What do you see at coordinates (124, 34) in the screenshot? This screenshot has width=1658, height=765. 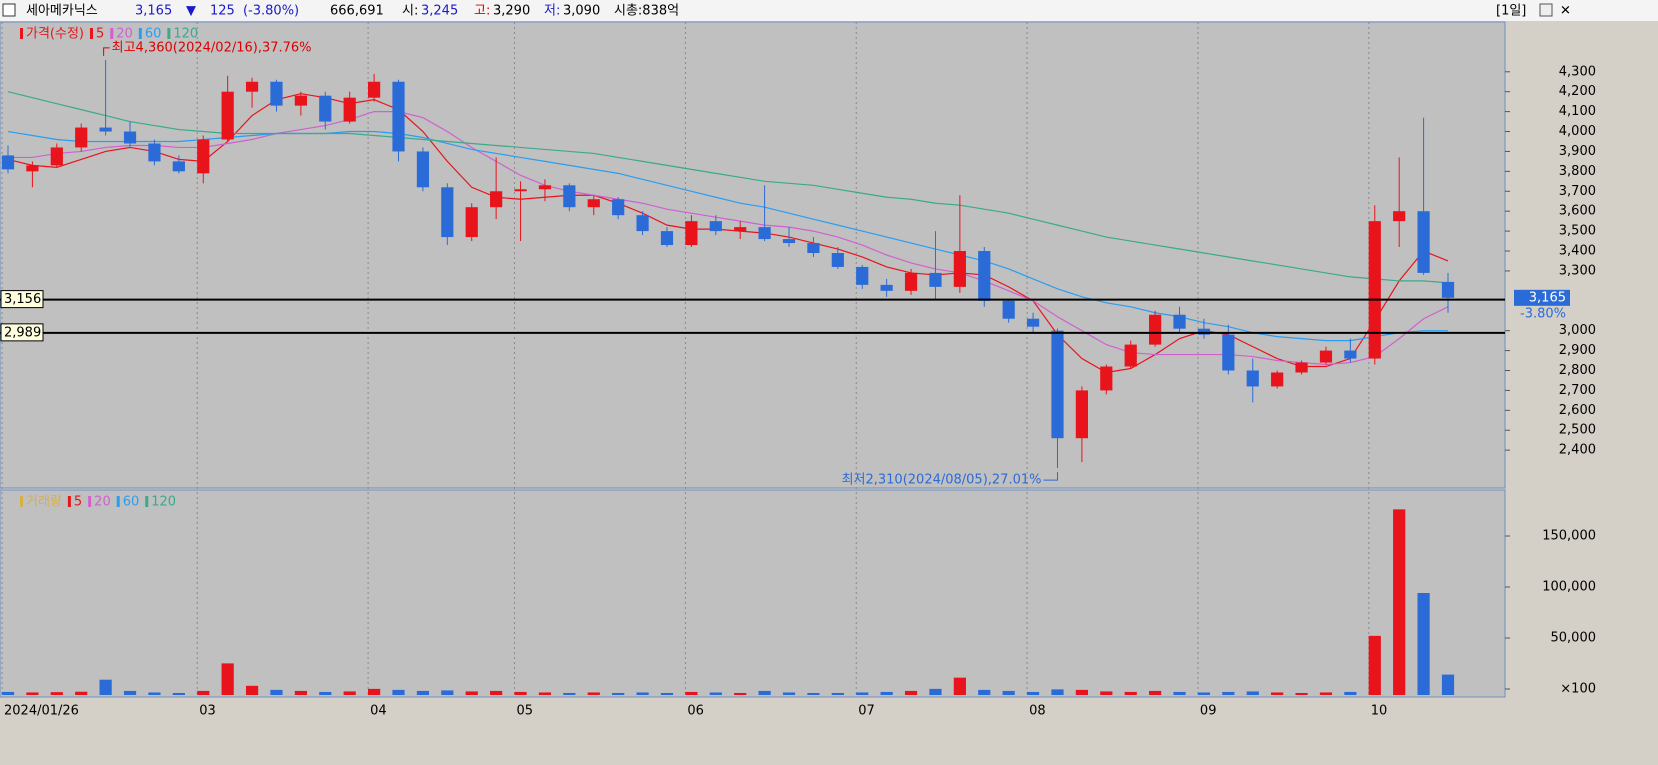 I see `legend-entry: 20` at bounding box center [124, 34].